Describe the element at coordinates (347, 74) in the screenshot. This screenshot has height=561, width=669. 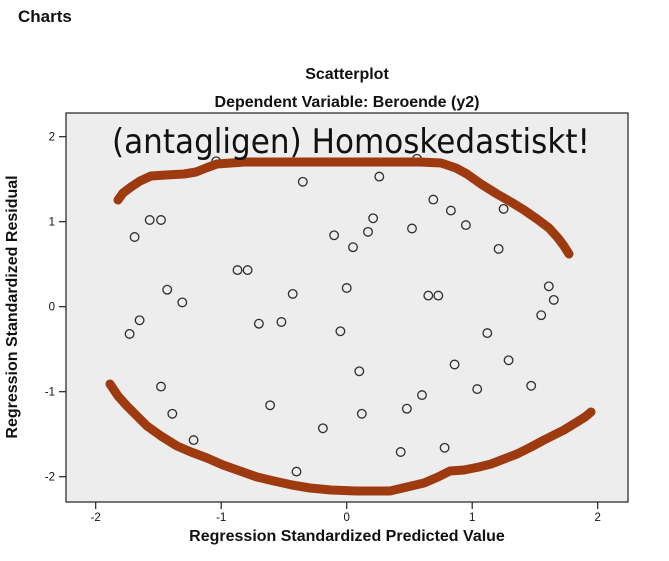
I see `chart-title: Scatterplot` at that location.